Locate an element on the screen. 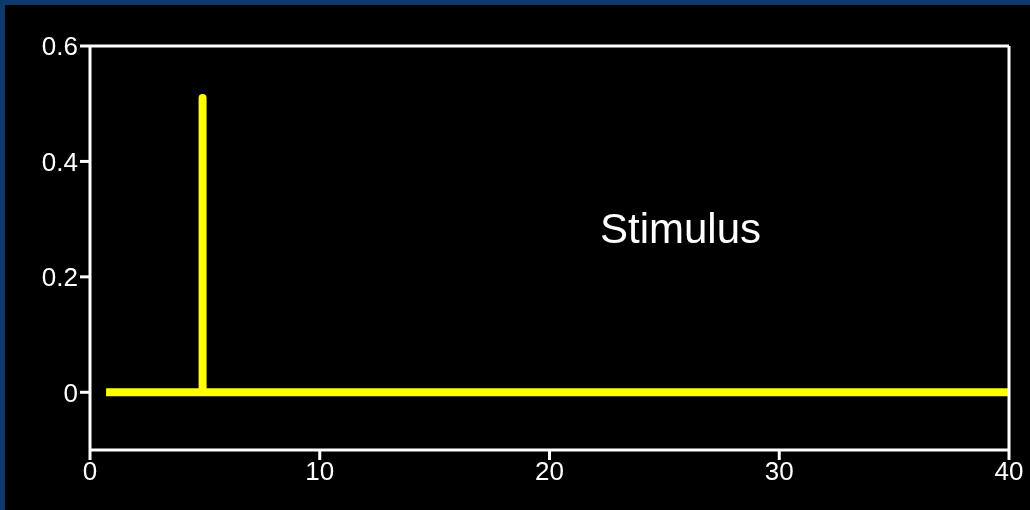  y-tick-label: 0.4 is located at coordinates (59, 161).